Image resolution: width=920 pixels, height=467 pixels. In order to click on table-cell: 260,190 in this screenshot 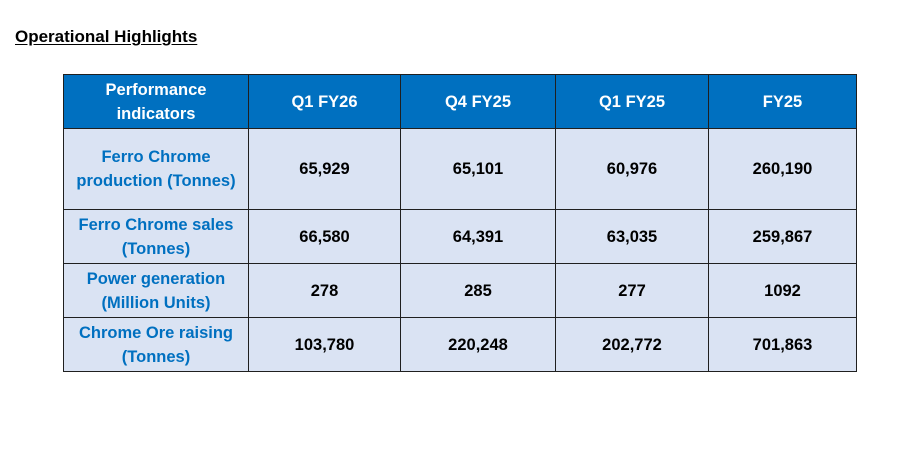, I will do `click(782, 169)`.